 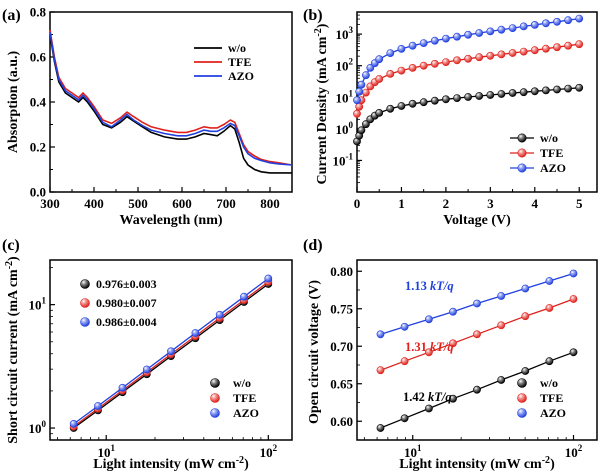 I want to click on y-tick-label: 10⁰, so click(x=345, y=128).